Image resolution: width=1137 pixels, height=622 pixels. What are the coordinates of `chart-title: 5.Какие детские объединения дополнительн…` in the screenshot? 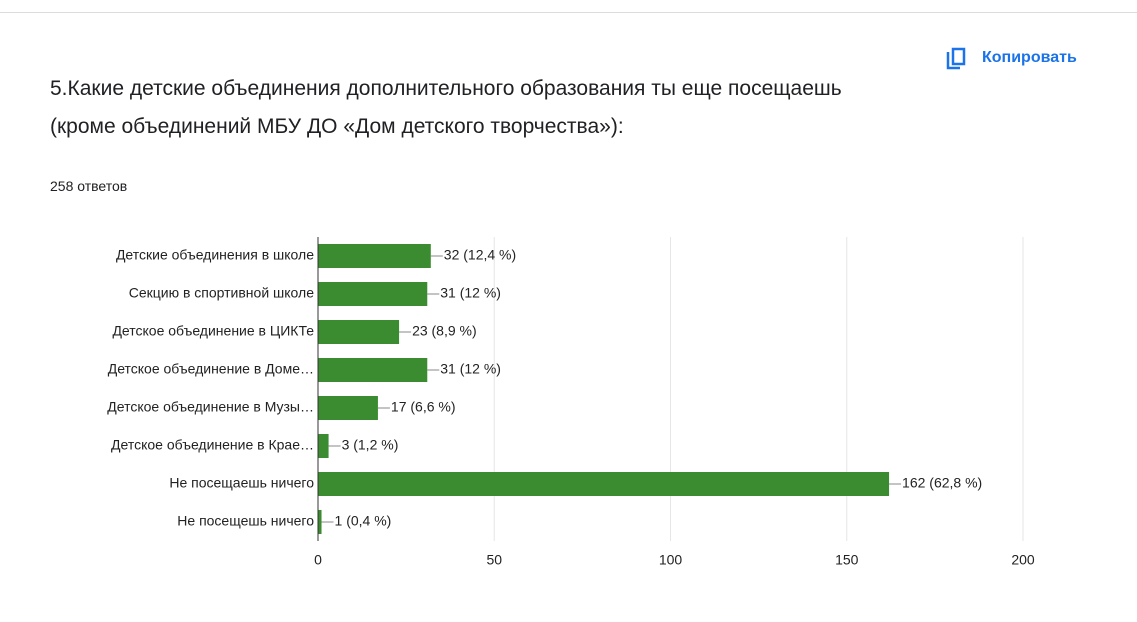 It's located at (446, 107).